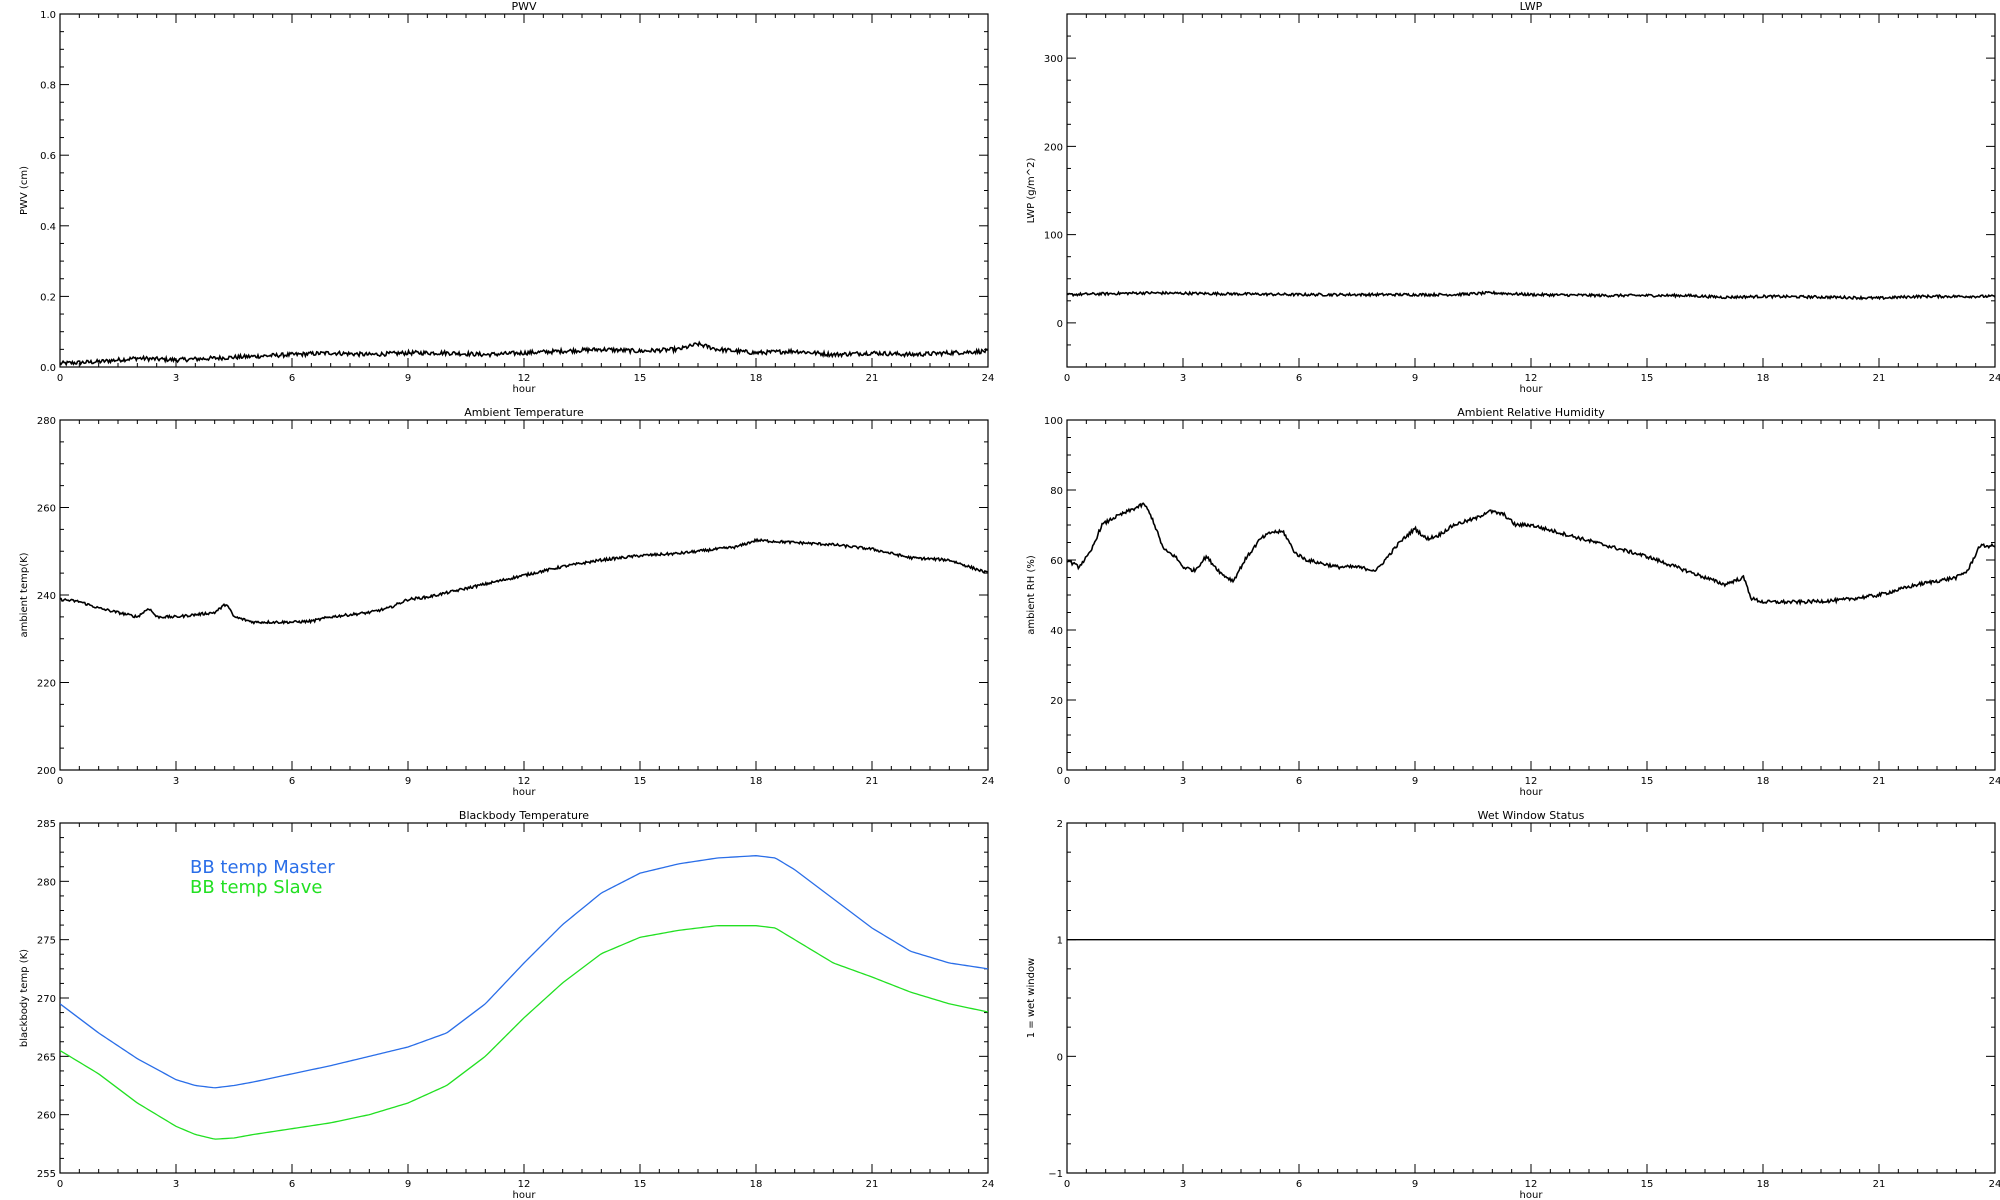  What do you see at coordinates (48, 86) in the screenshot?
I see `y-tick-label: 0.8` at bounding box center [48, 86].